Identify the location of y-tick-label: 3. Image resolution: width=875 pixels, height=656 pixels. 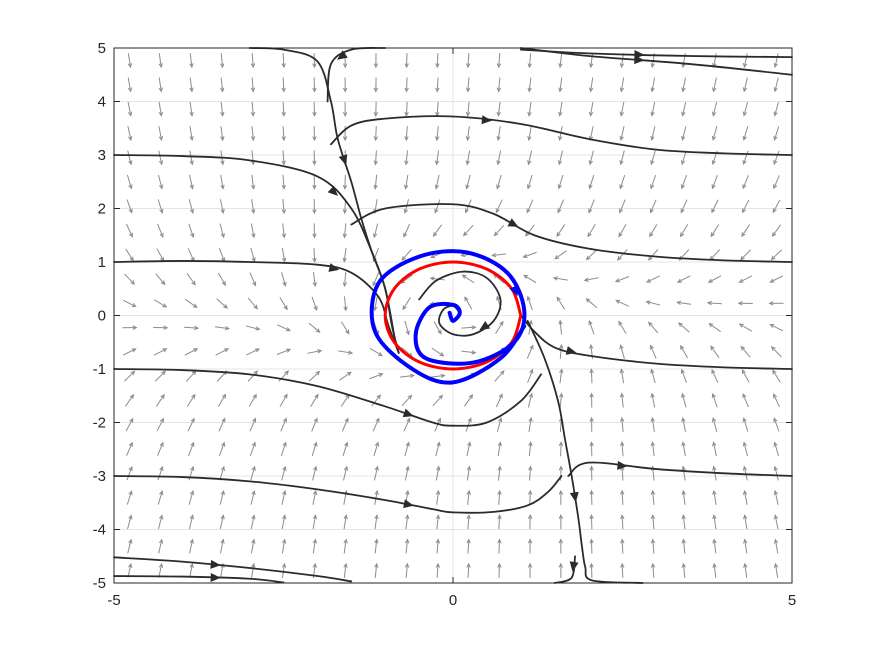
(102, 155).